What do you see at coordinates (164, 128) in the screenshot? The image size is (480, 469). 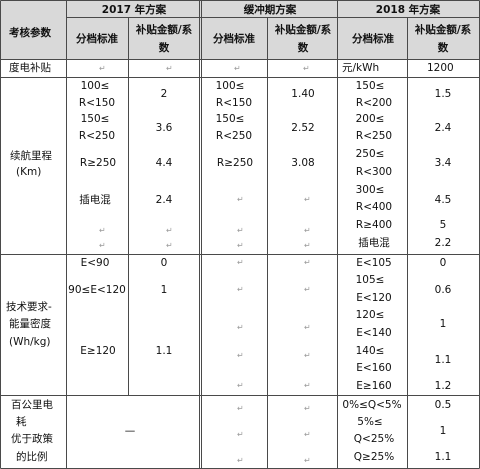 I see `range-2017-val: 3.6` at bounding box center [164, 128].